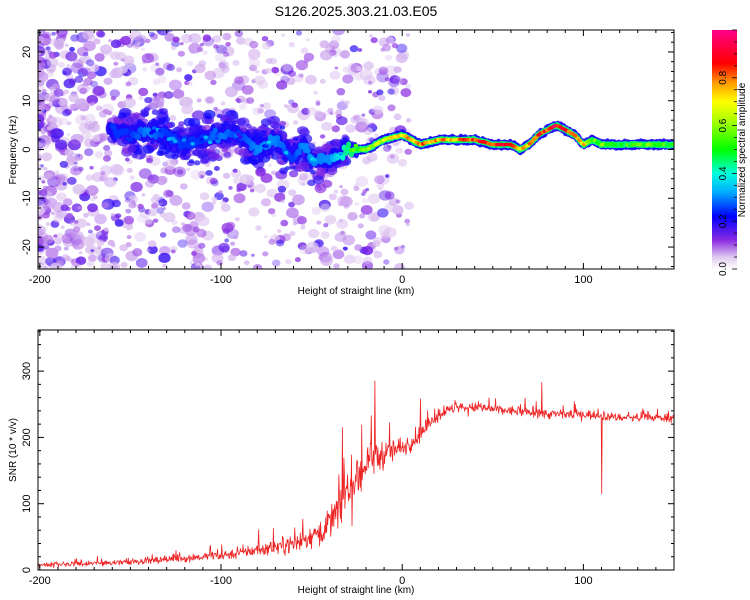 The image size is (750, 600). Describe the element at coordinates (724, 149) in the screenshot. I see `colorbar-gradient` at that location.